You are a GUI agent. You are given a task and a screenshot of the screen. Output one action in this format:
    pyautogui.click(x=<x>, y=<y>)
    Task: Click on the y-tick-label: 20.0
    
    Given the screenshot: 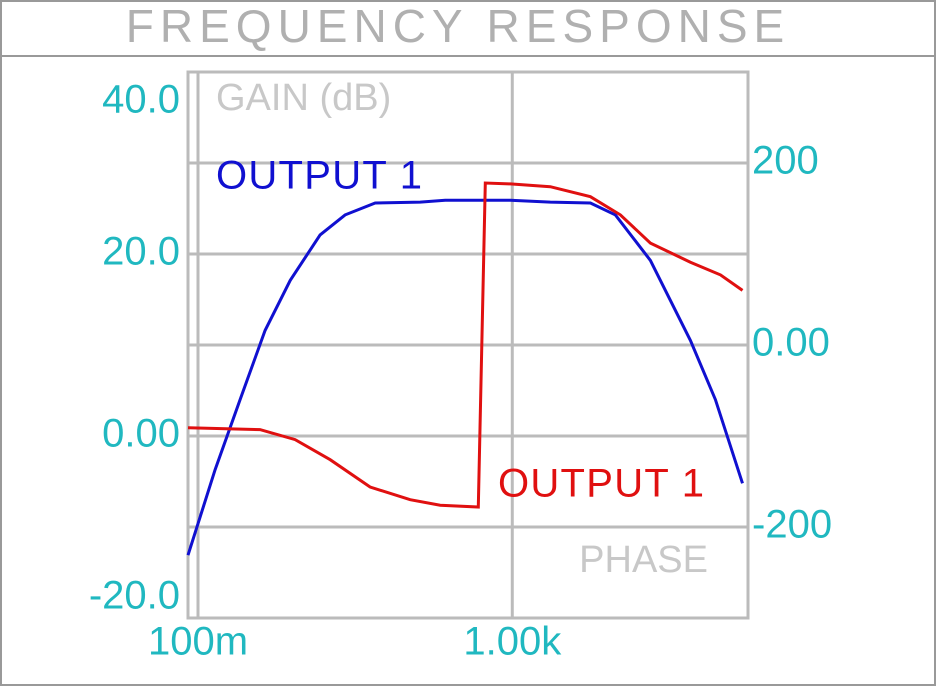 What is the action you would take?
    pyautogui.click(x=141, y=252)
    